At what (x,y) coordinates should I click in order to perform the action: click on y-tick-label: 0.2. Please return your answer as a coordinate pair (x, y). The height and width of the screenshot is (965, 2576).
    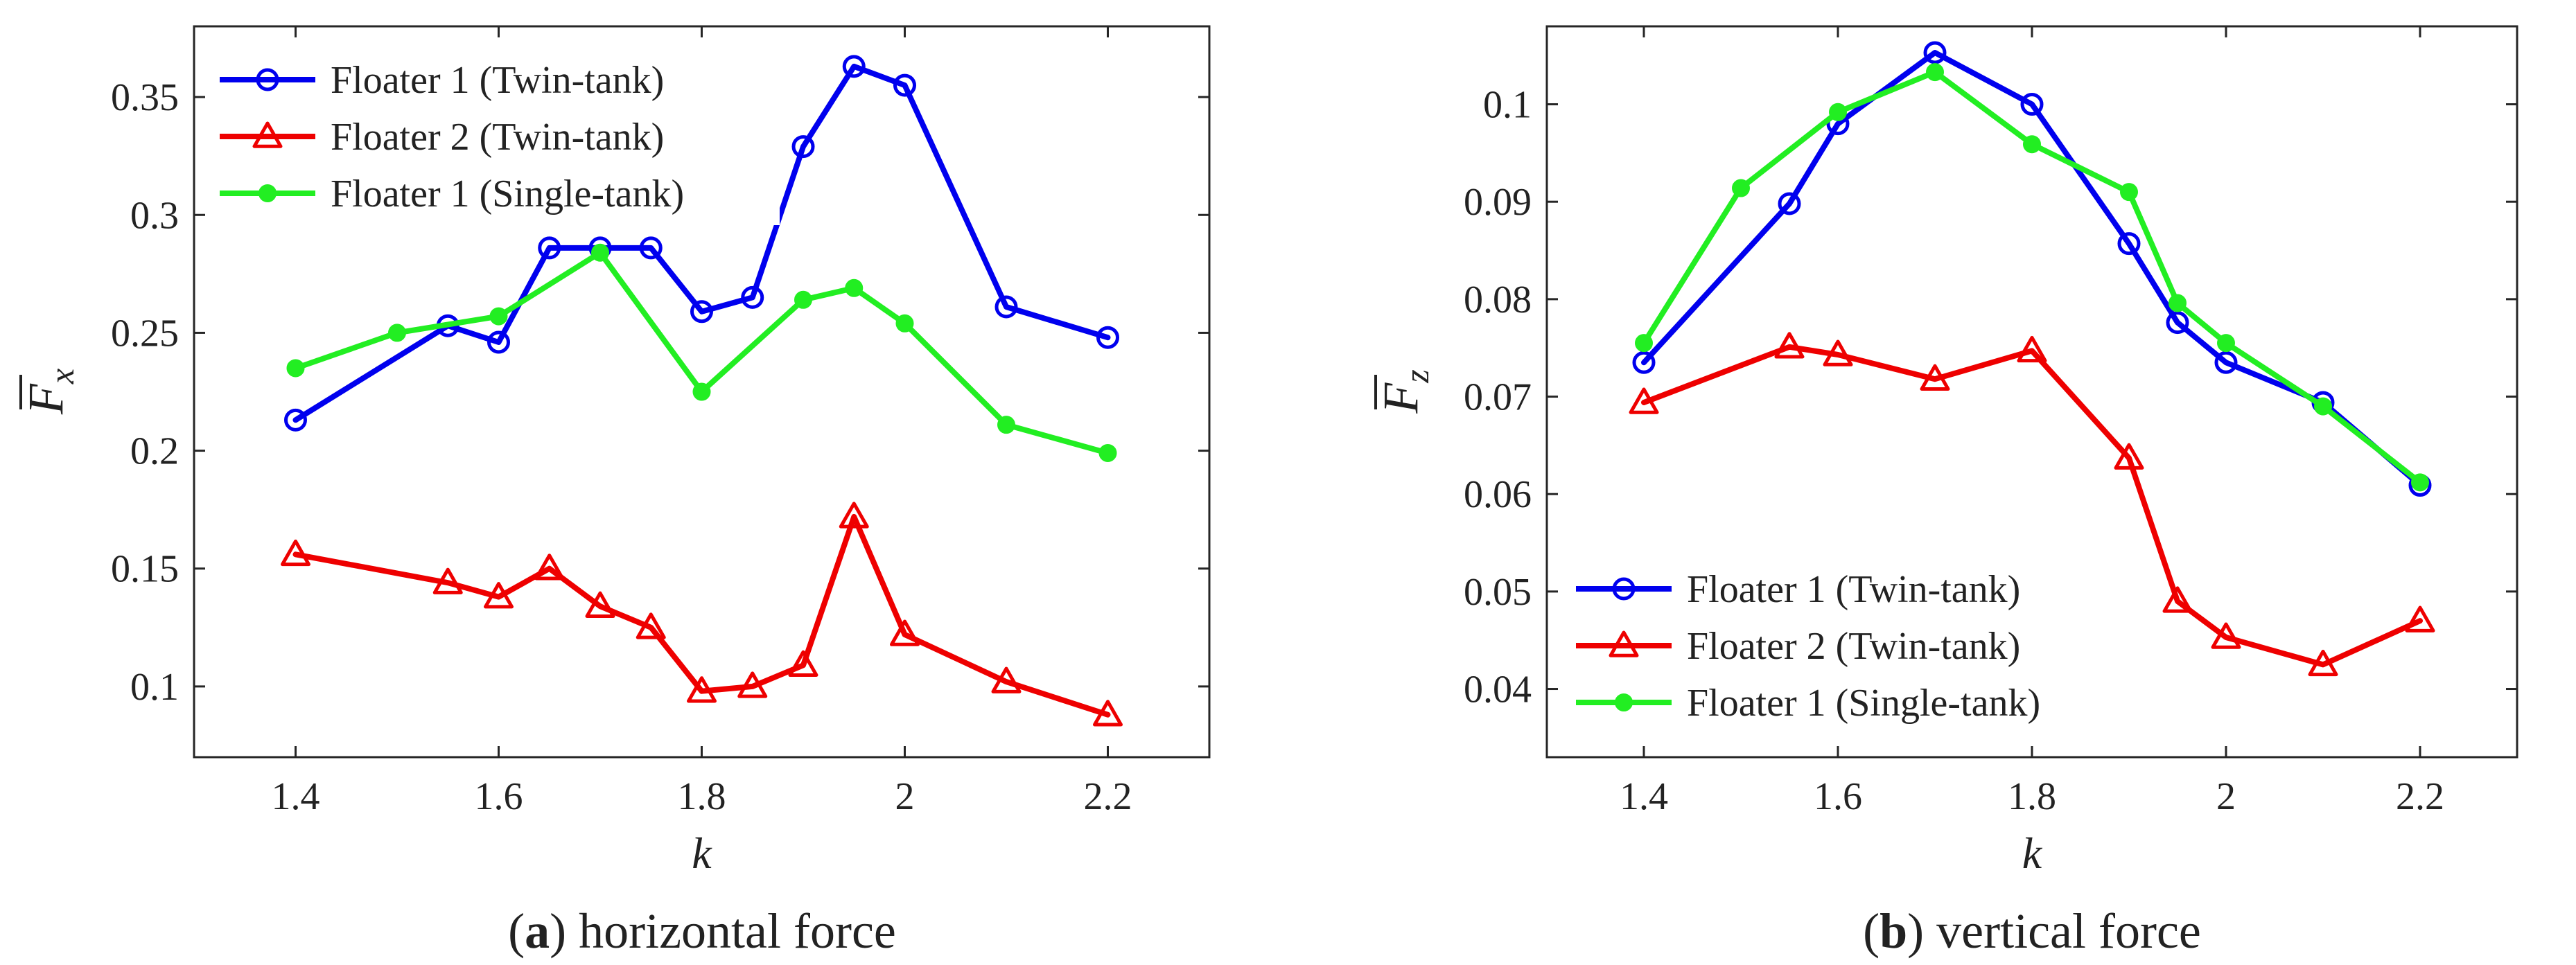
    Looking at the image, I should click on (154, 451).